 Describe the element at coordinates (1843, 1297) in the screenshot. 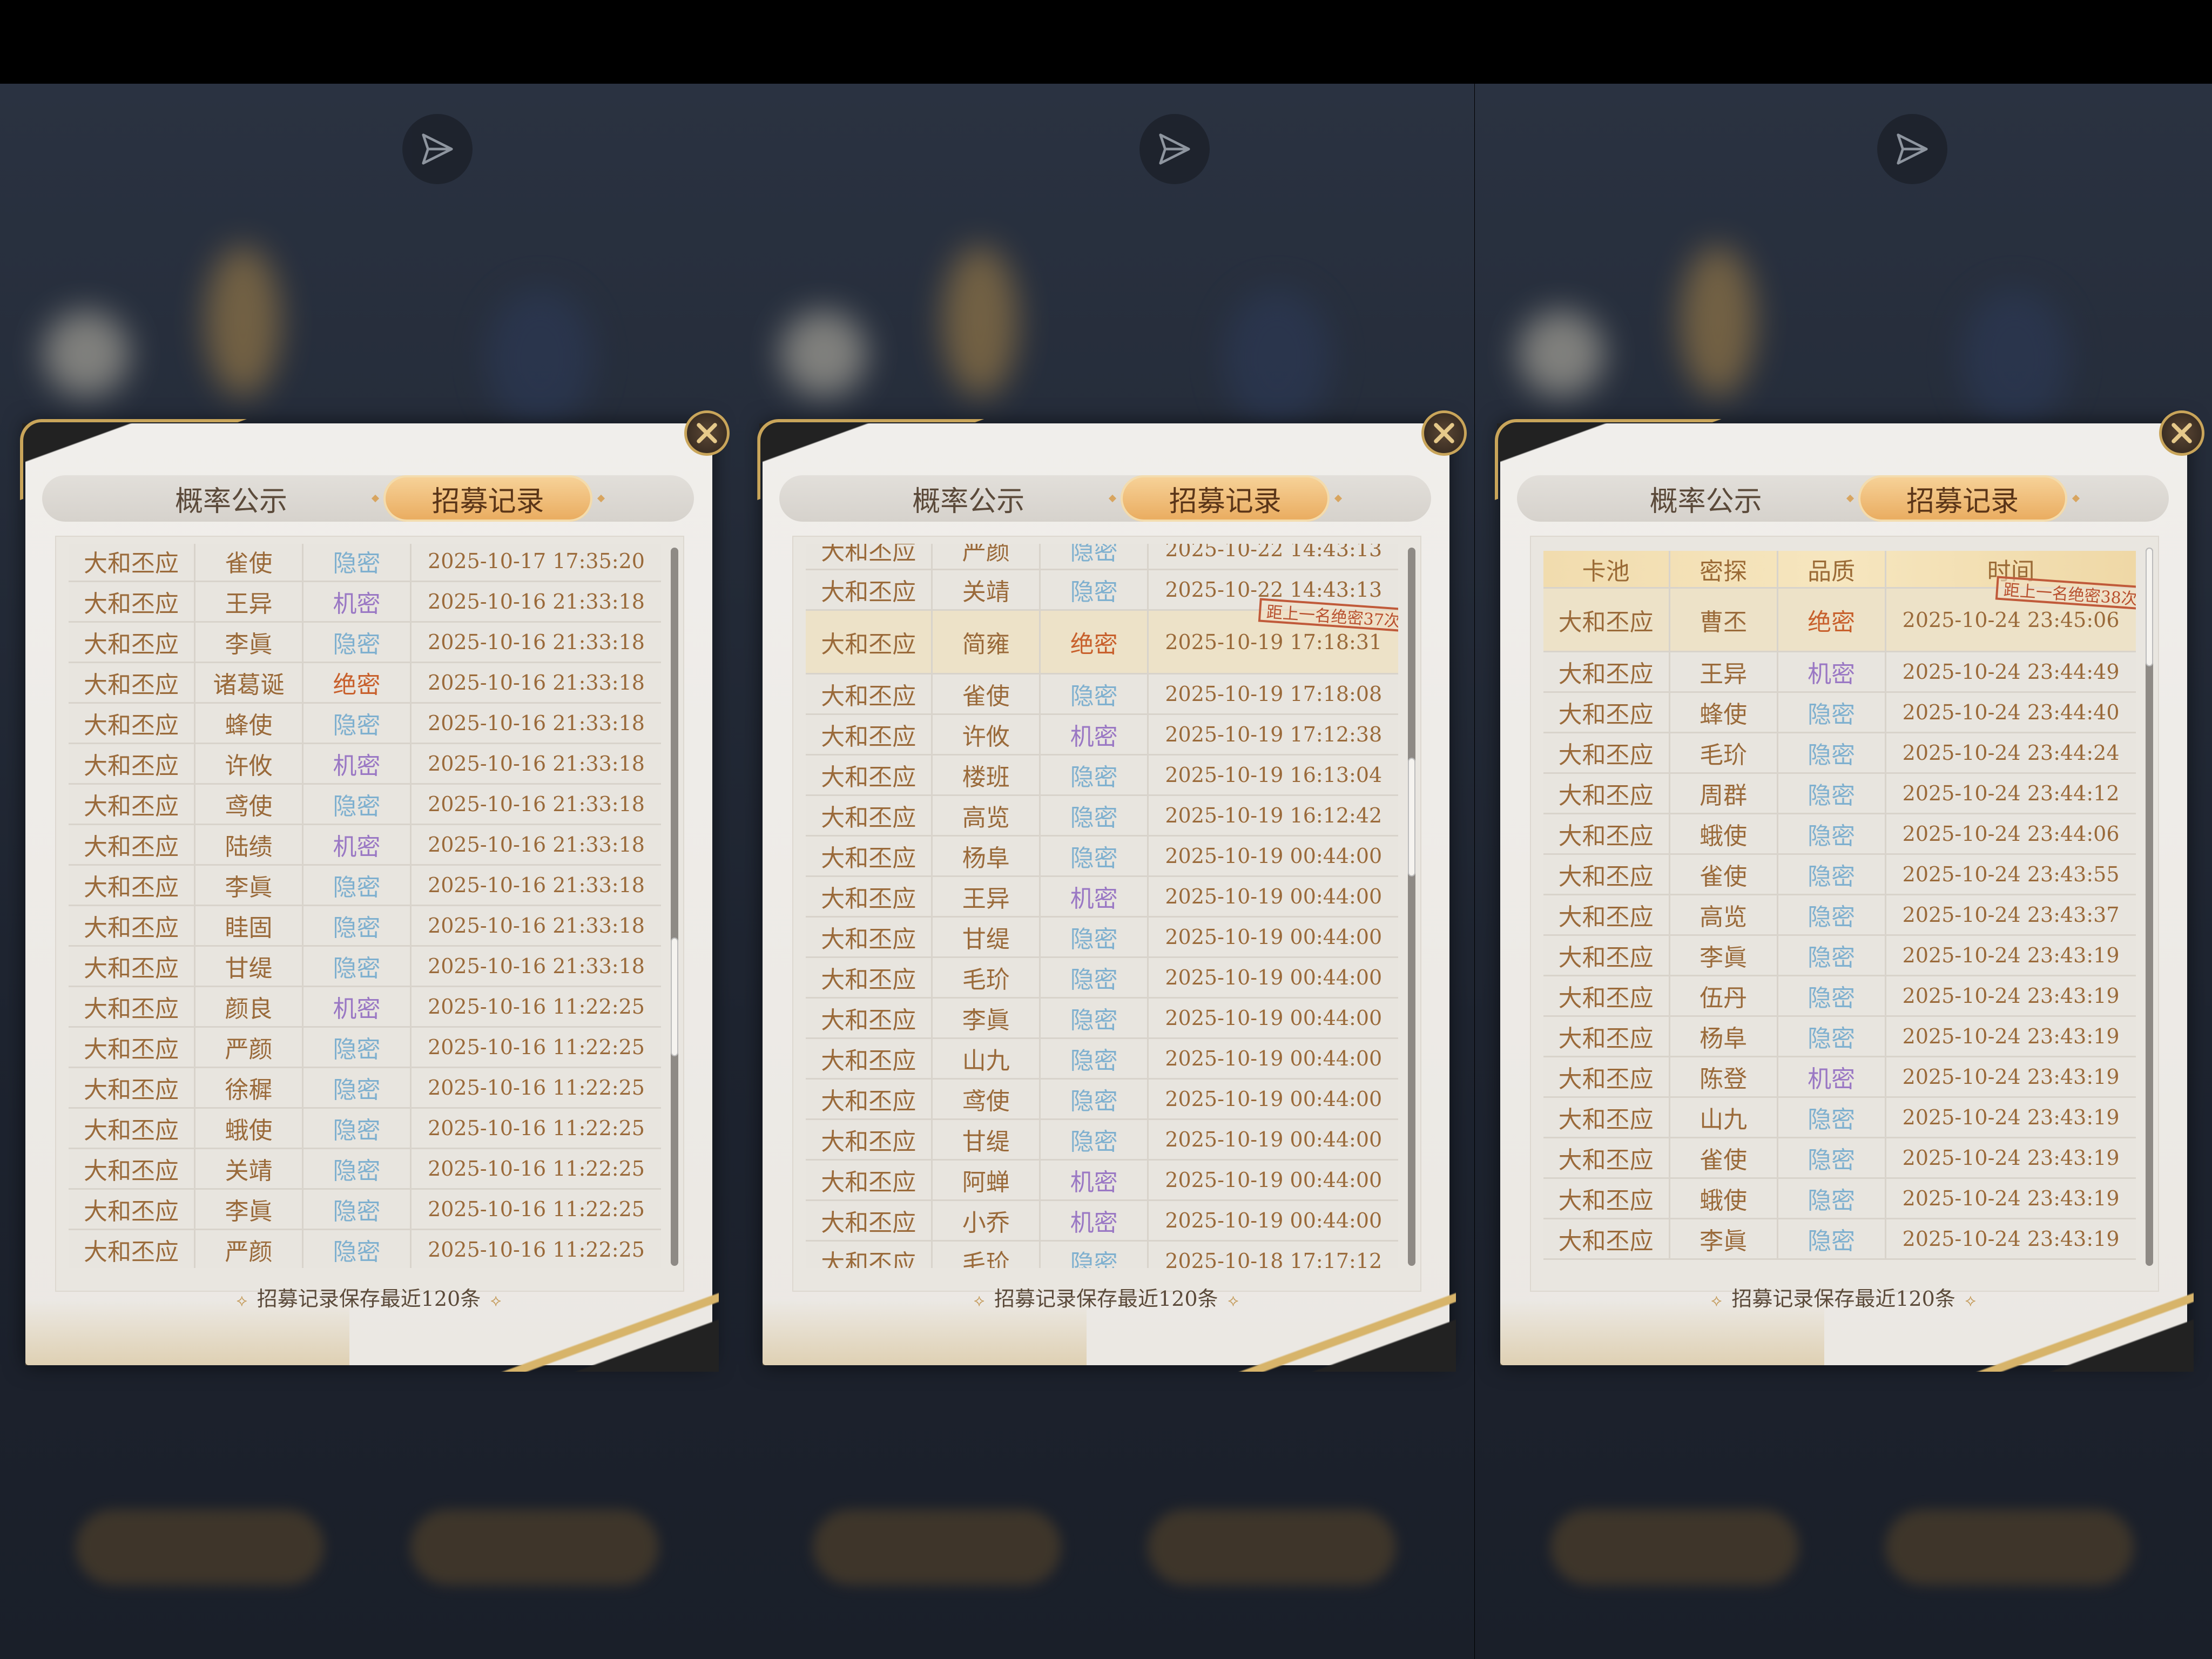

I see `footer-note: ⟡ 招募记录保存最近120条 ⟡` at that location.